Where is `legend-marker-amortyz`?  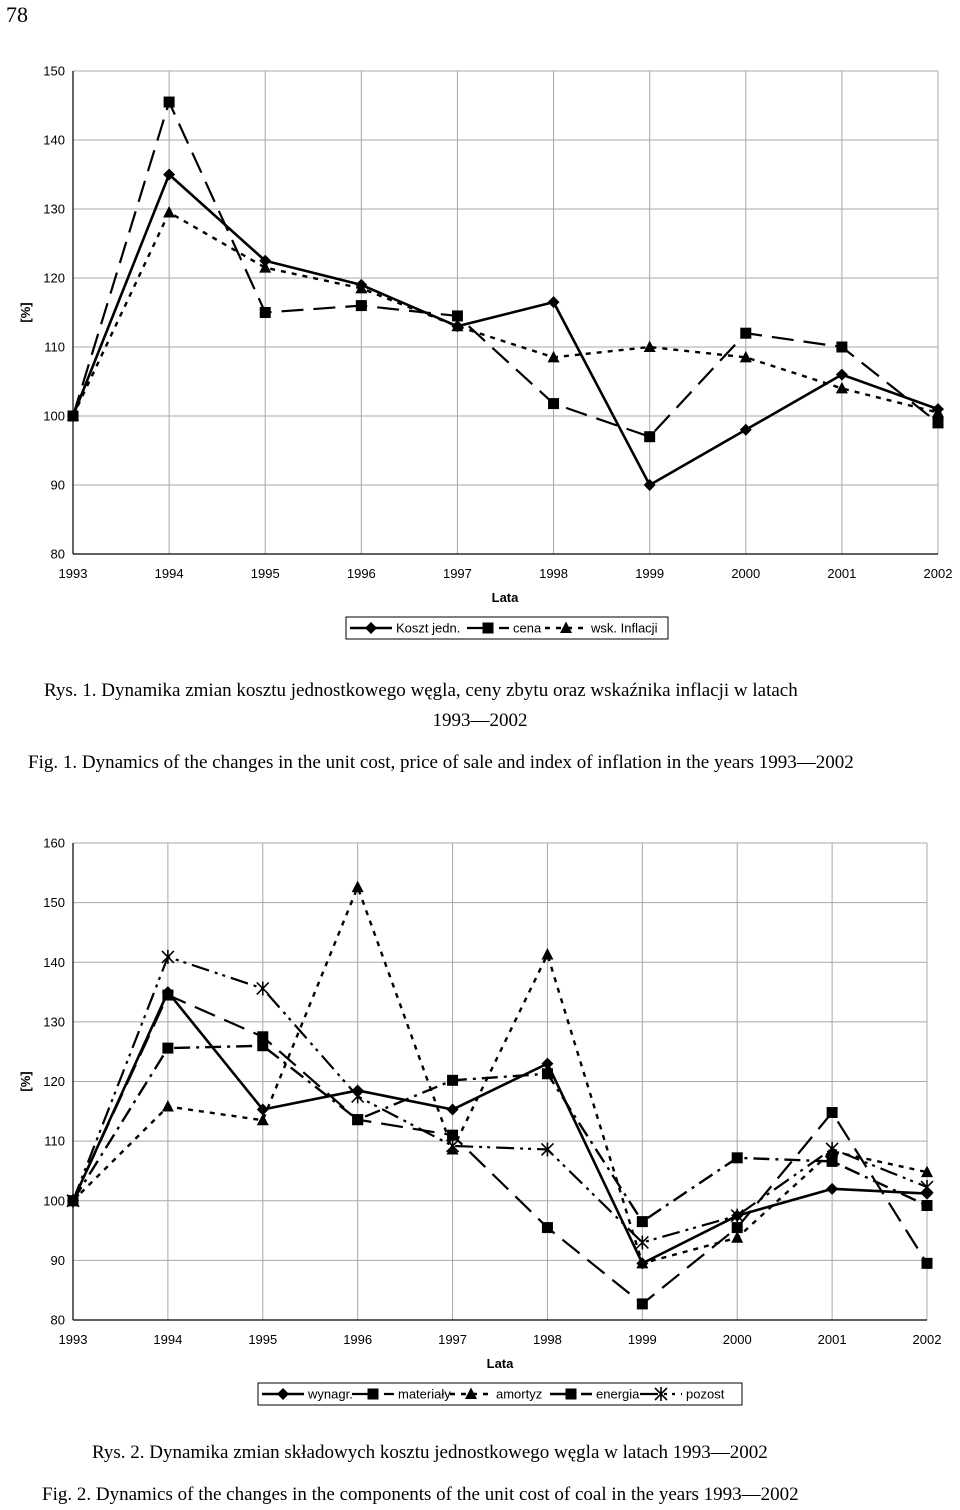
legend-marker-amortyz is located at coordinates (471, 1393).